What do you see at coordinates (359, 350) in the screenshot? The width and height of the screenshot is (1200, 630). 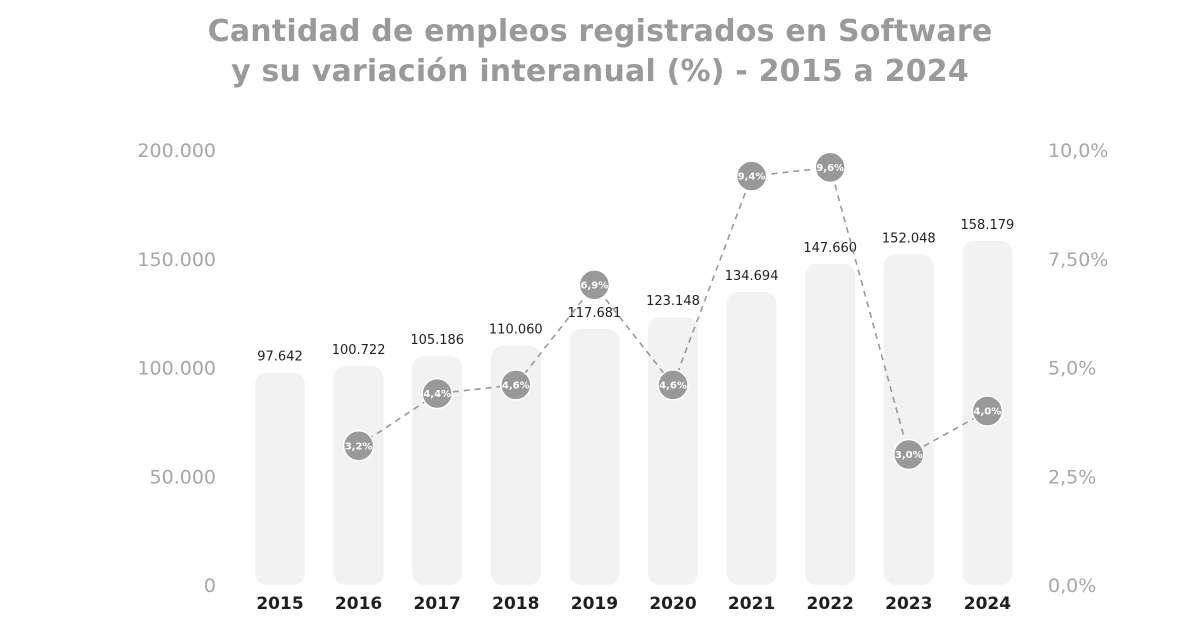 I see `bar-value-label: 100.722` at bounding box center [359, 350].